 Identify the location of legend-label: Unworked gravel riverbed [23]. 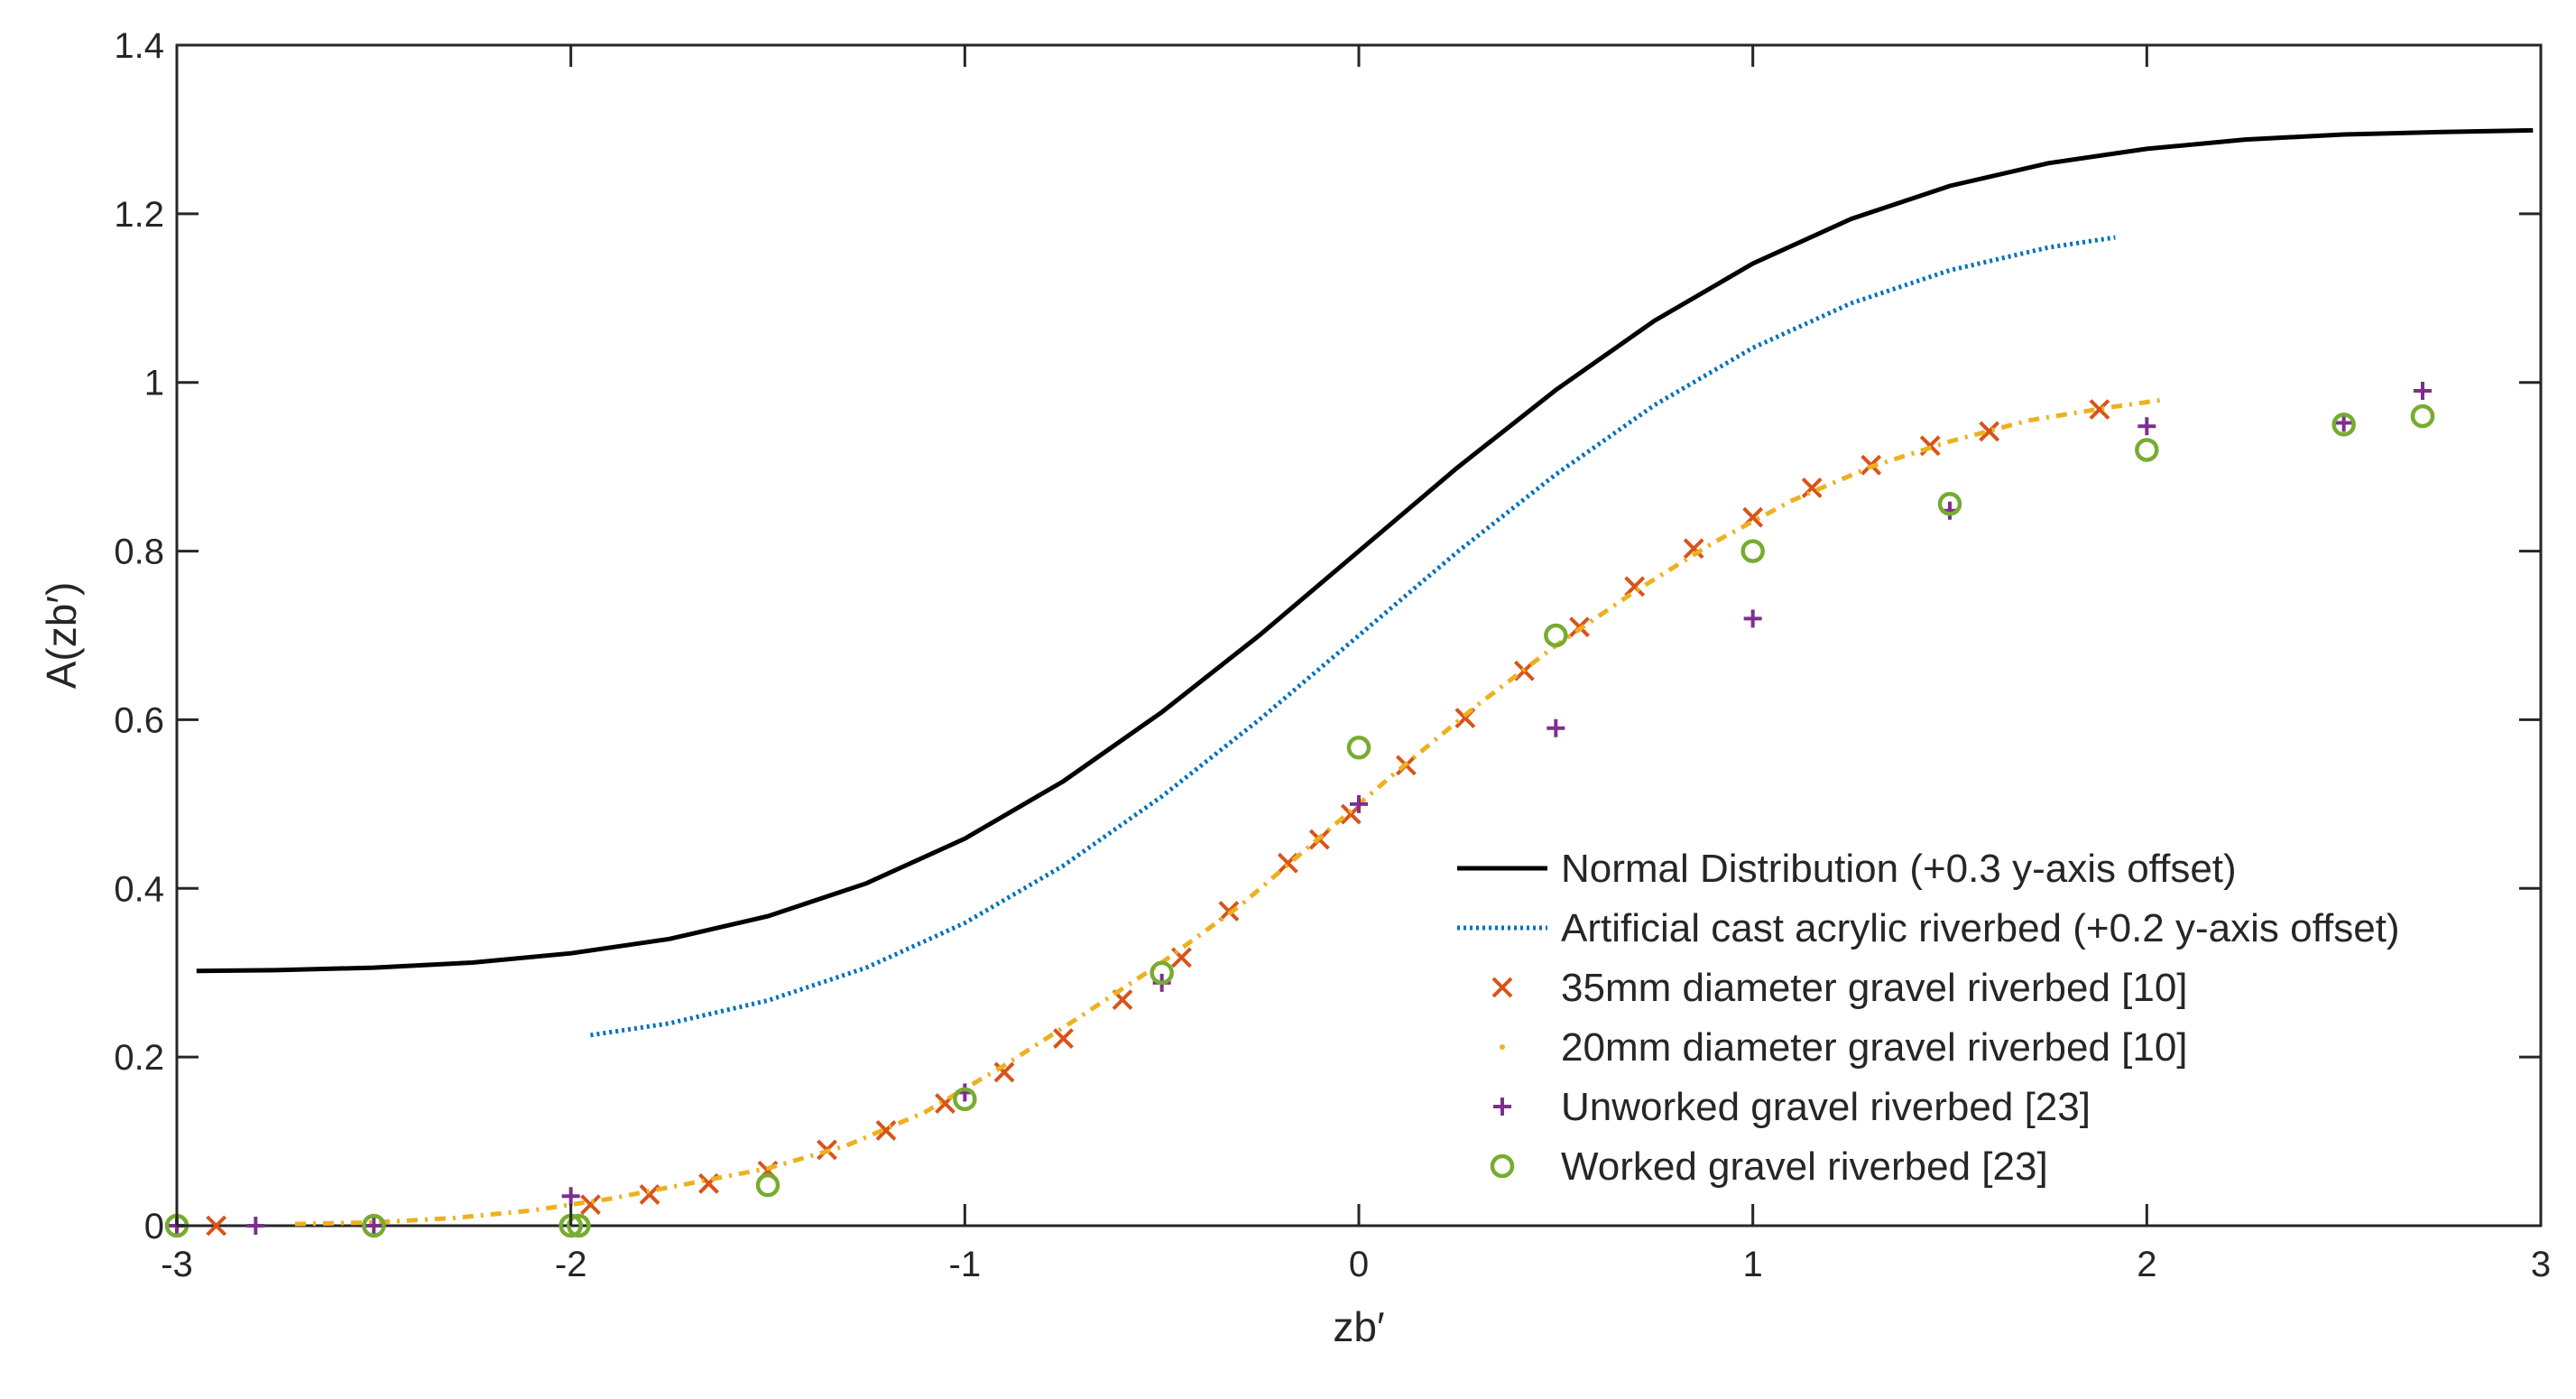
(1826, 1107).